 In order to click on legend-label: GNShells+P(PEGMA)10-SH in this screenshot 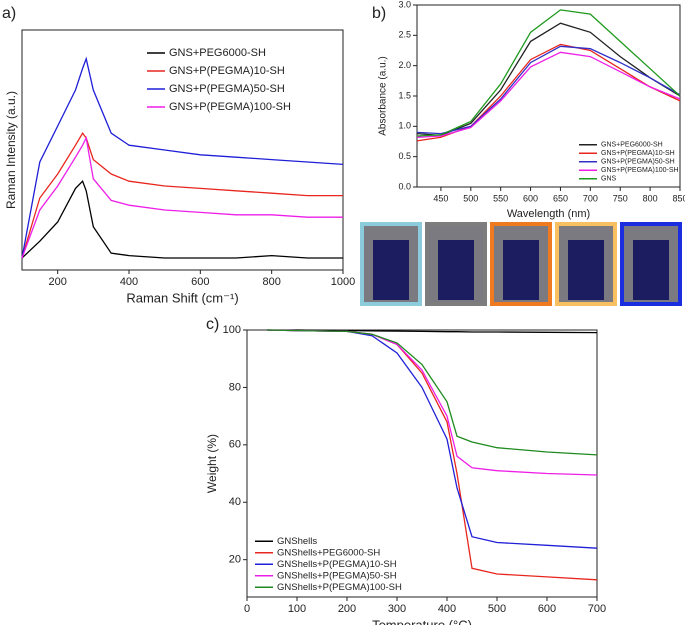, I will do `click(337, 564)`.